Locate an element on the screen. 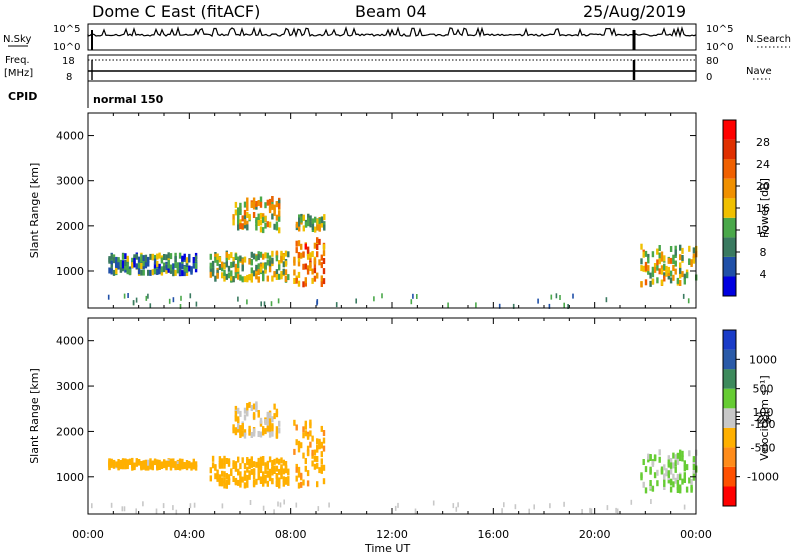  freq-tick-bottom: 8 is located at coordinates (69, 77).